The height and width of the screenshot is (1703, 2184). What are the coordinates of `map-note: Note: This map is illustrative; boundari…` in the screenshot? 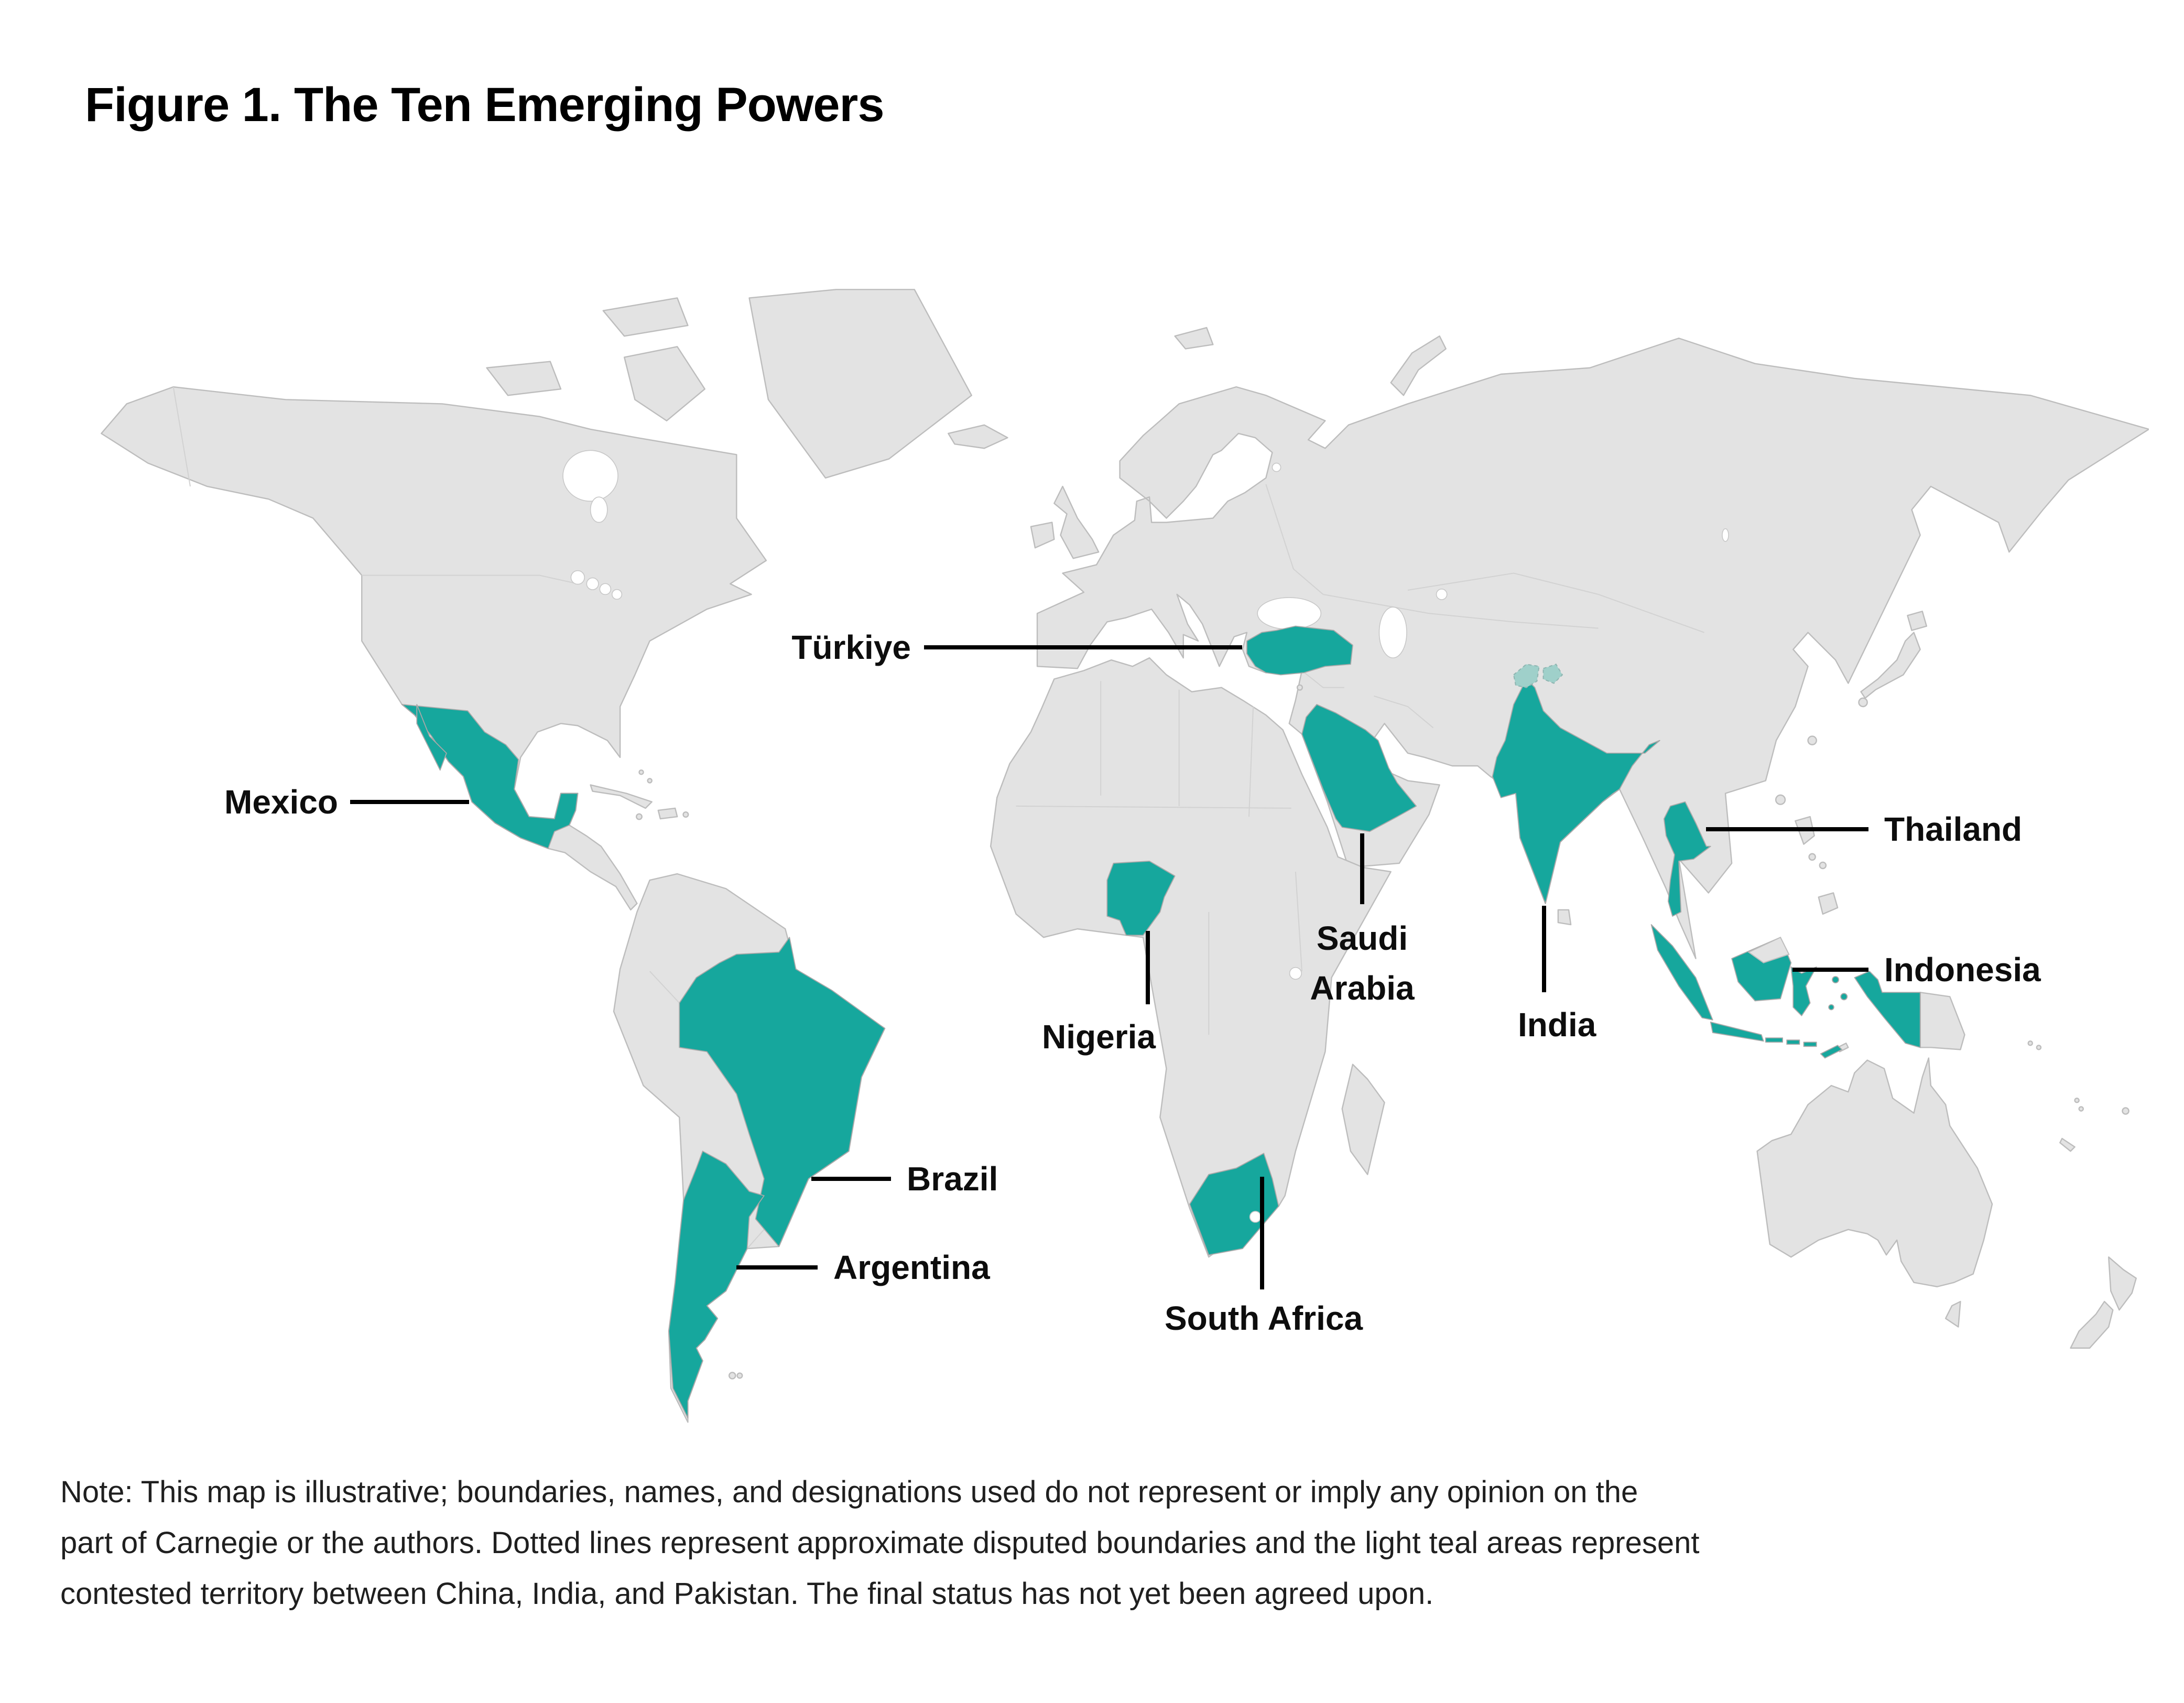 It's located at (880, 1543).